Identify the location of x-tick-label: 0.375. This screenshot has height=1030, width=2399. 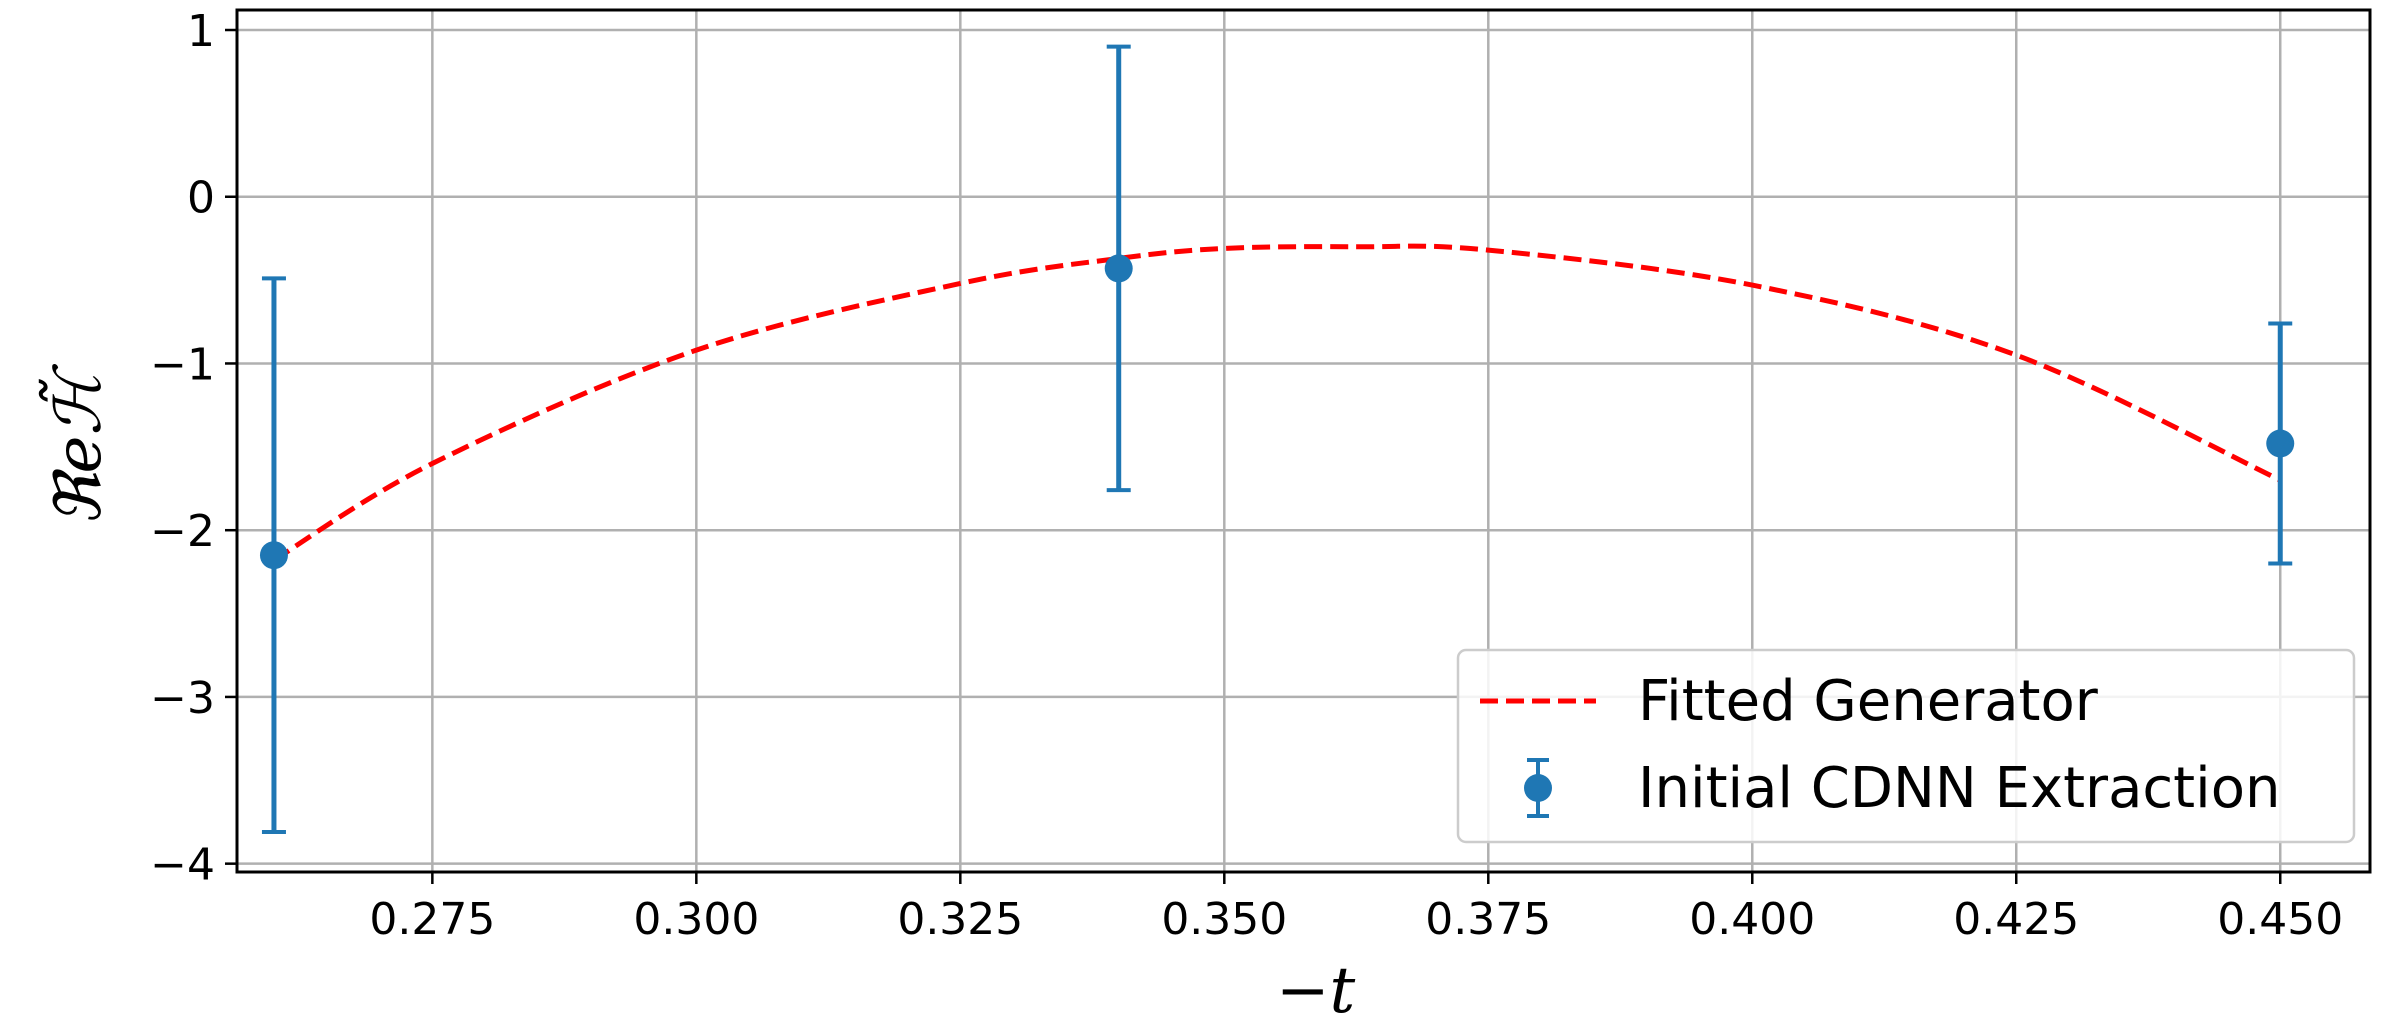
(1488, 919).